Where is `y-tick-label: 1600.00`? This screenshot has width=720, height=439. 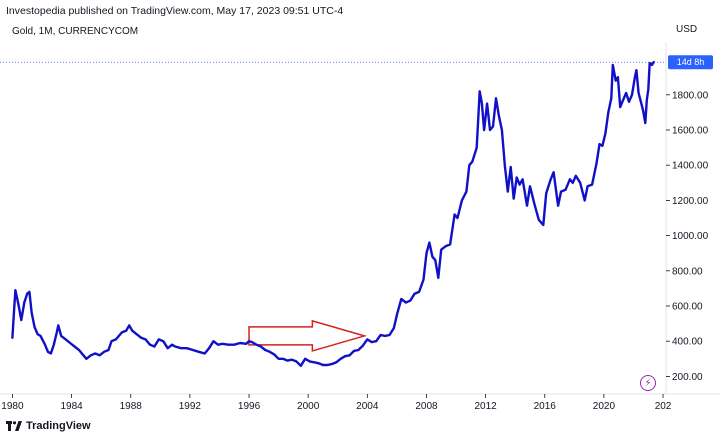 y-tick-label: 1600.00 is located at coordinates (690, 131).